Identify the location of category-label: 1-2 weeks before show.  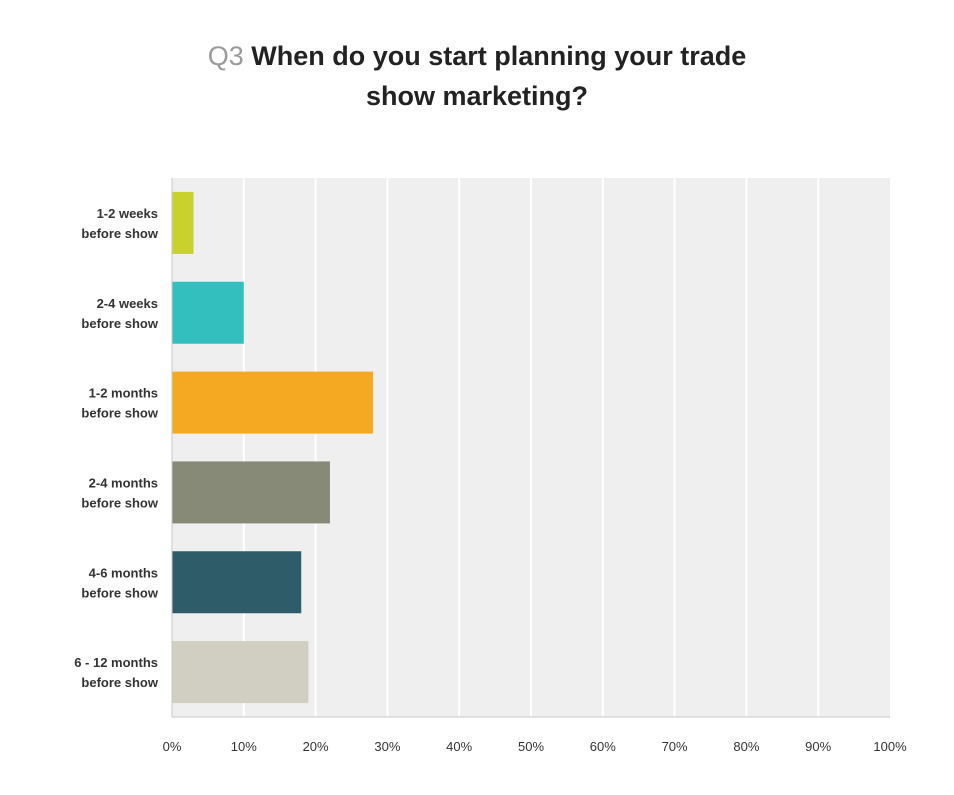
(119, 223).